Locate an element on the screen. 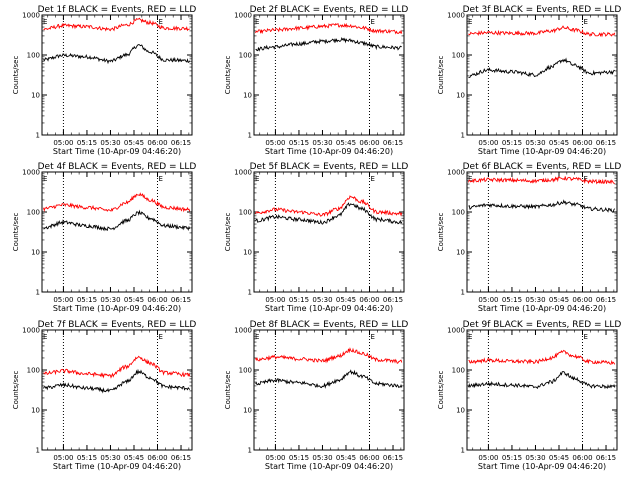 This screenshot has width=640, height=480. chart-title: Det 4f BLACK = Events, RED = LLD is located at coordinates (117, 167).